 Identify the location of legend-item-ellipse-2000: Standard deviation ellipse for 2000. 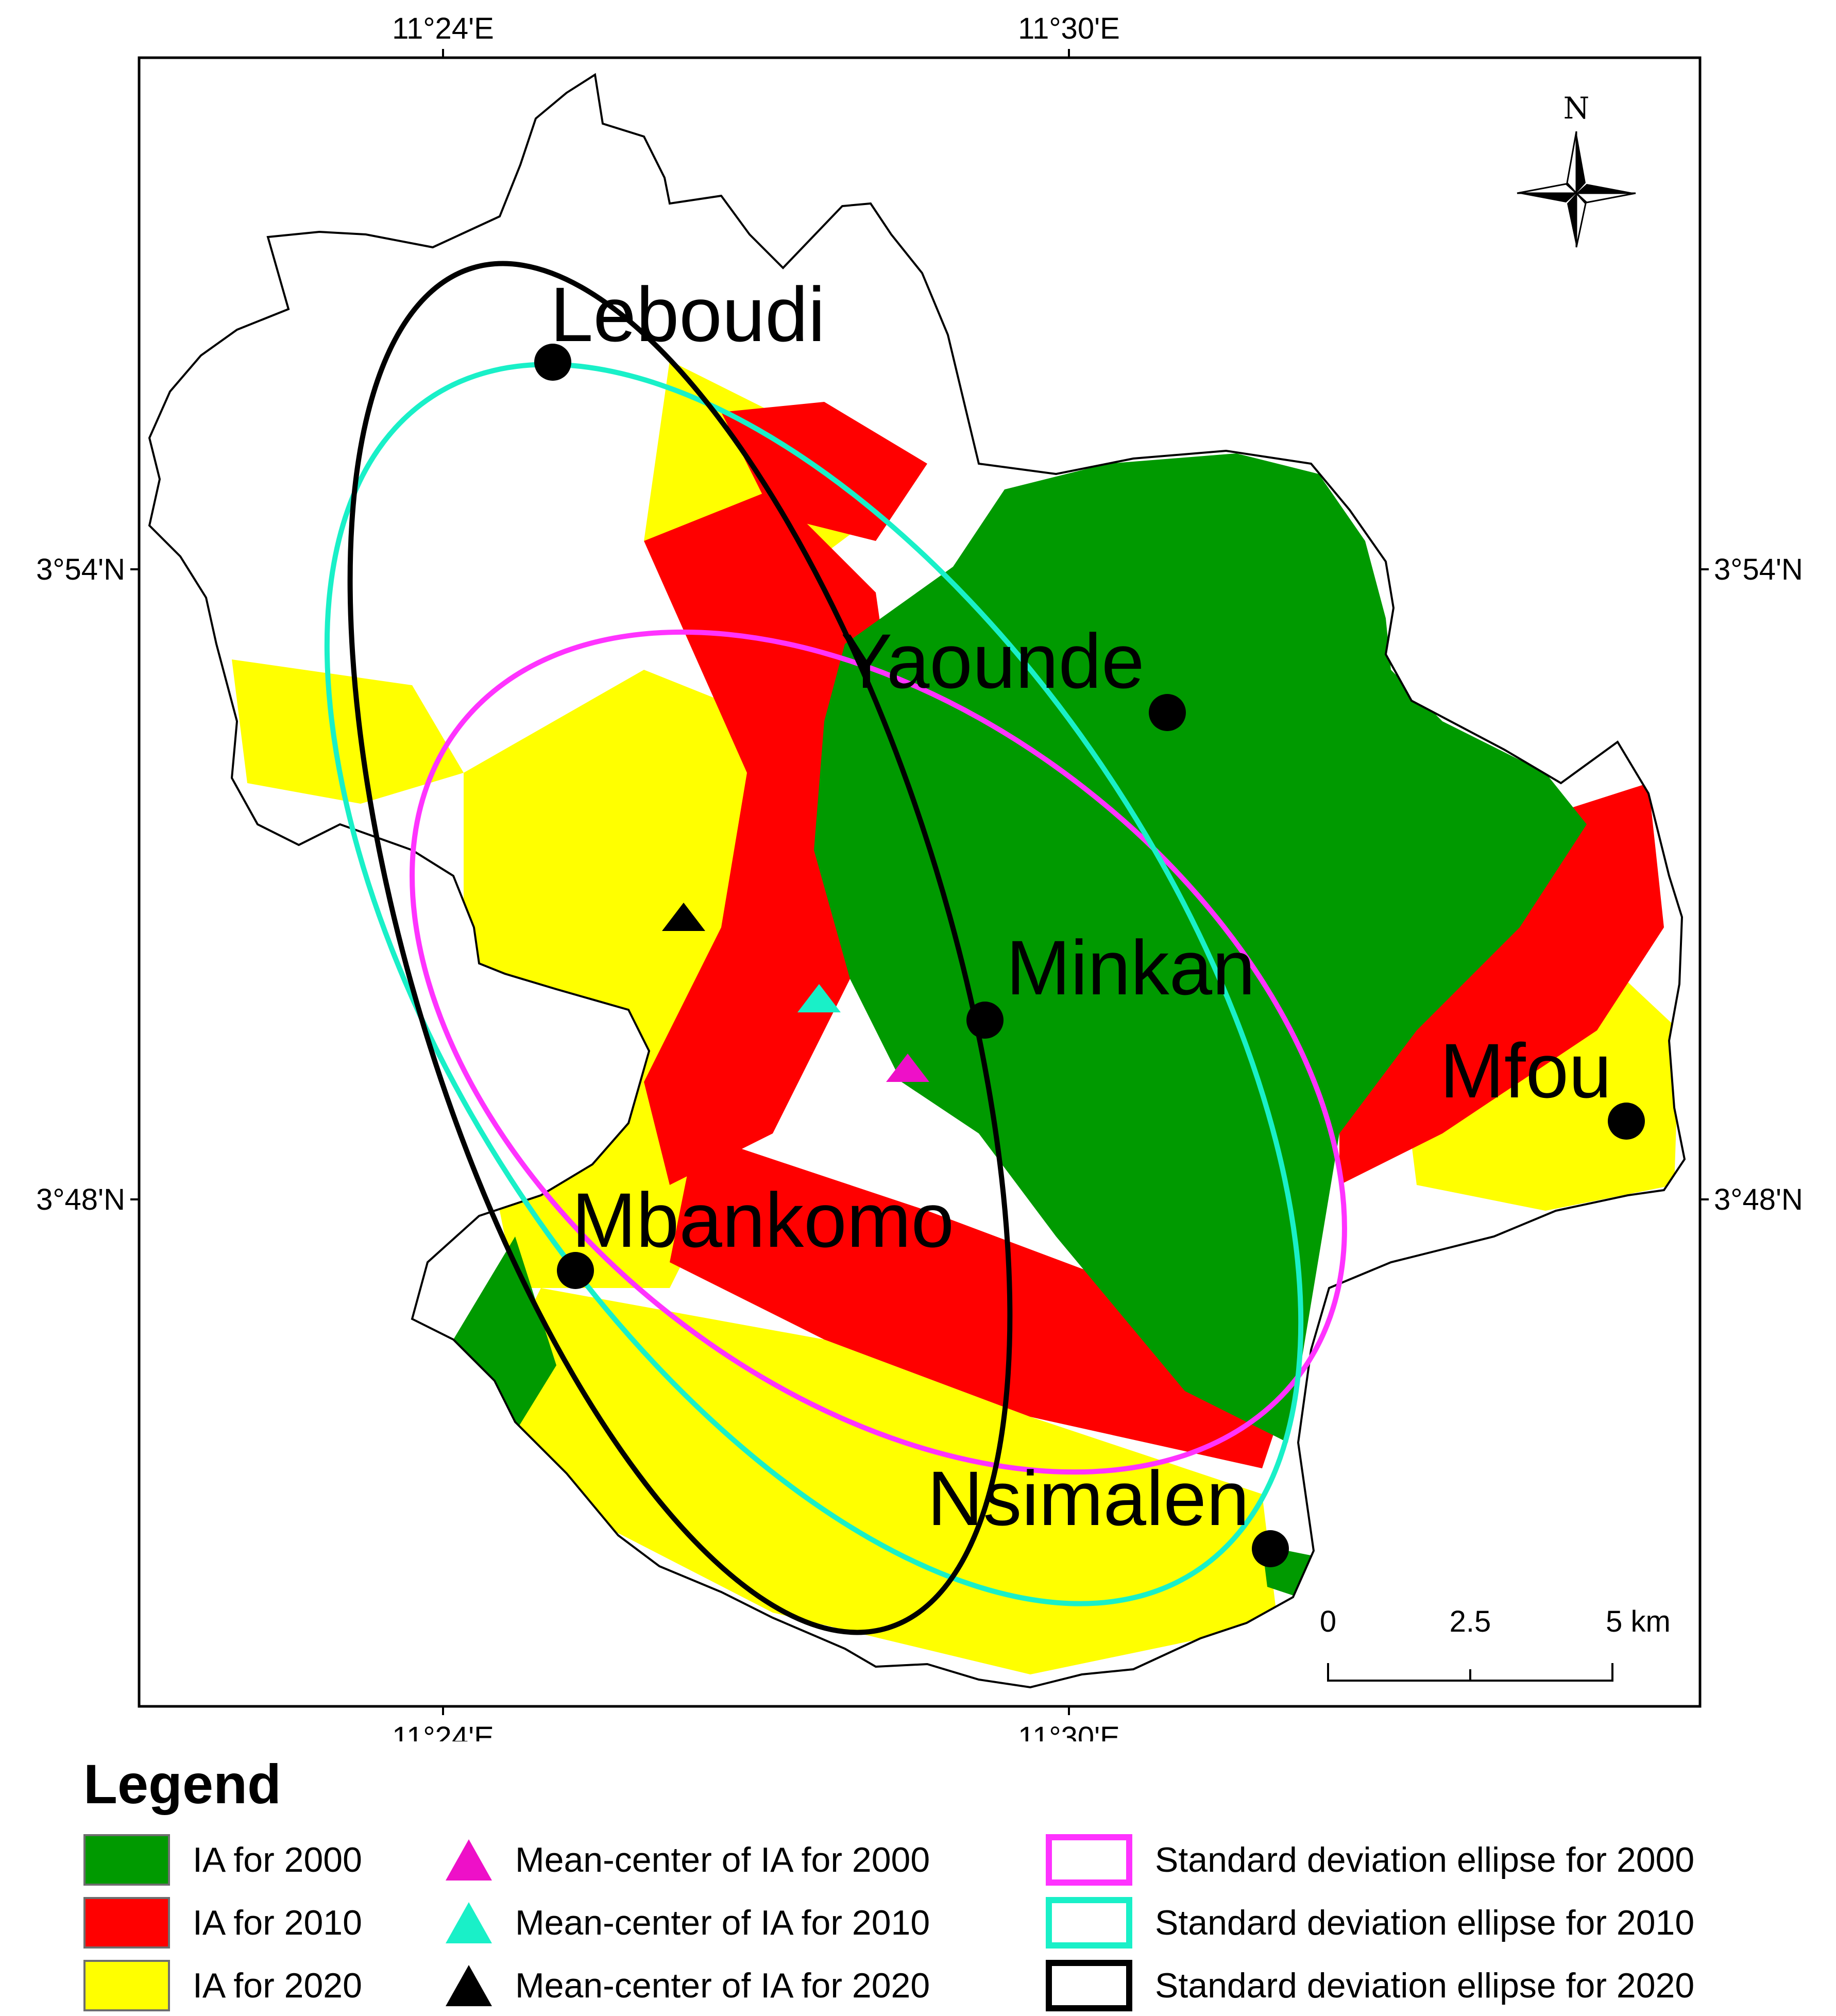
(1370, 1860).